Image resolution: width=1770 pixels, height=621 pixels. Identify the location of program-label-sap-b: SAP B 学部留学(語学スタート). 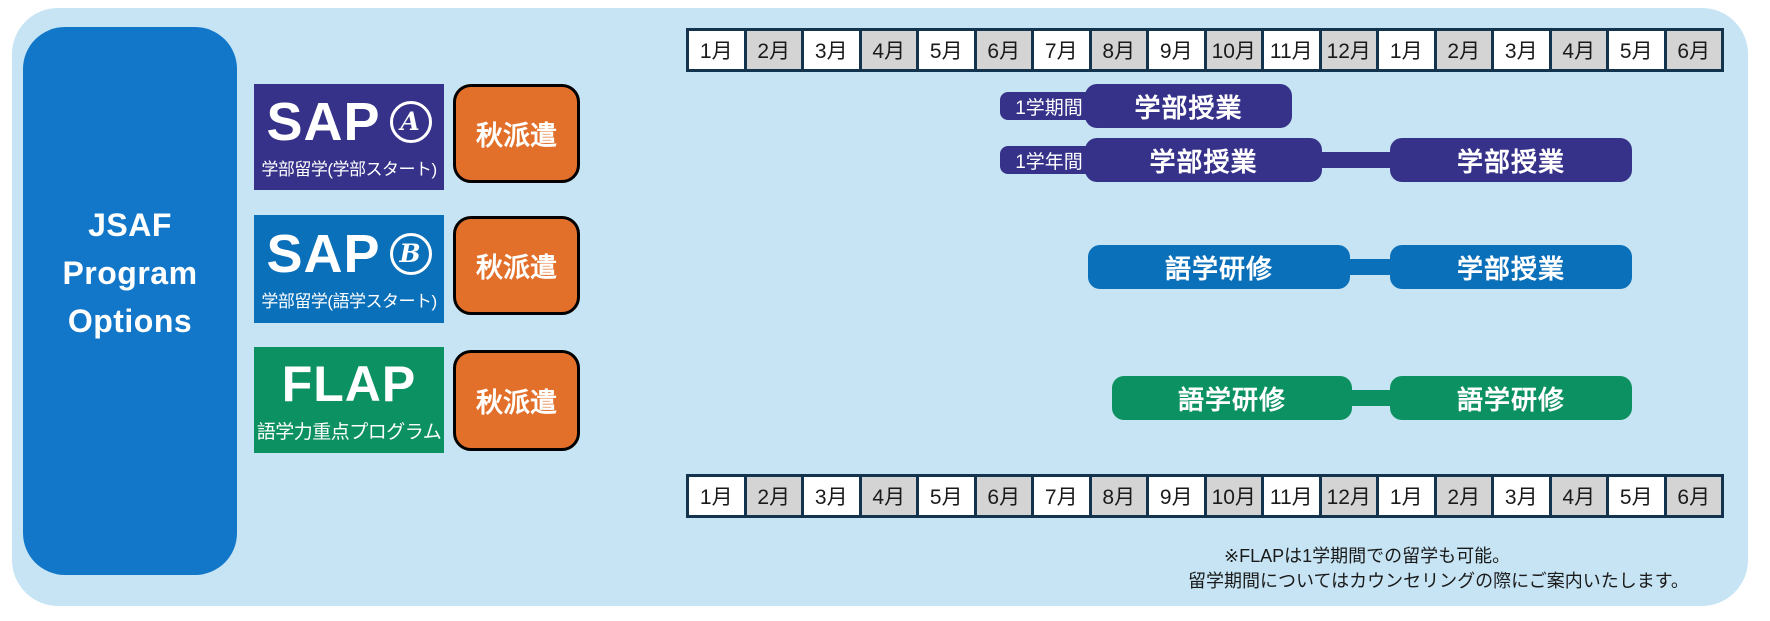
(349, 269).